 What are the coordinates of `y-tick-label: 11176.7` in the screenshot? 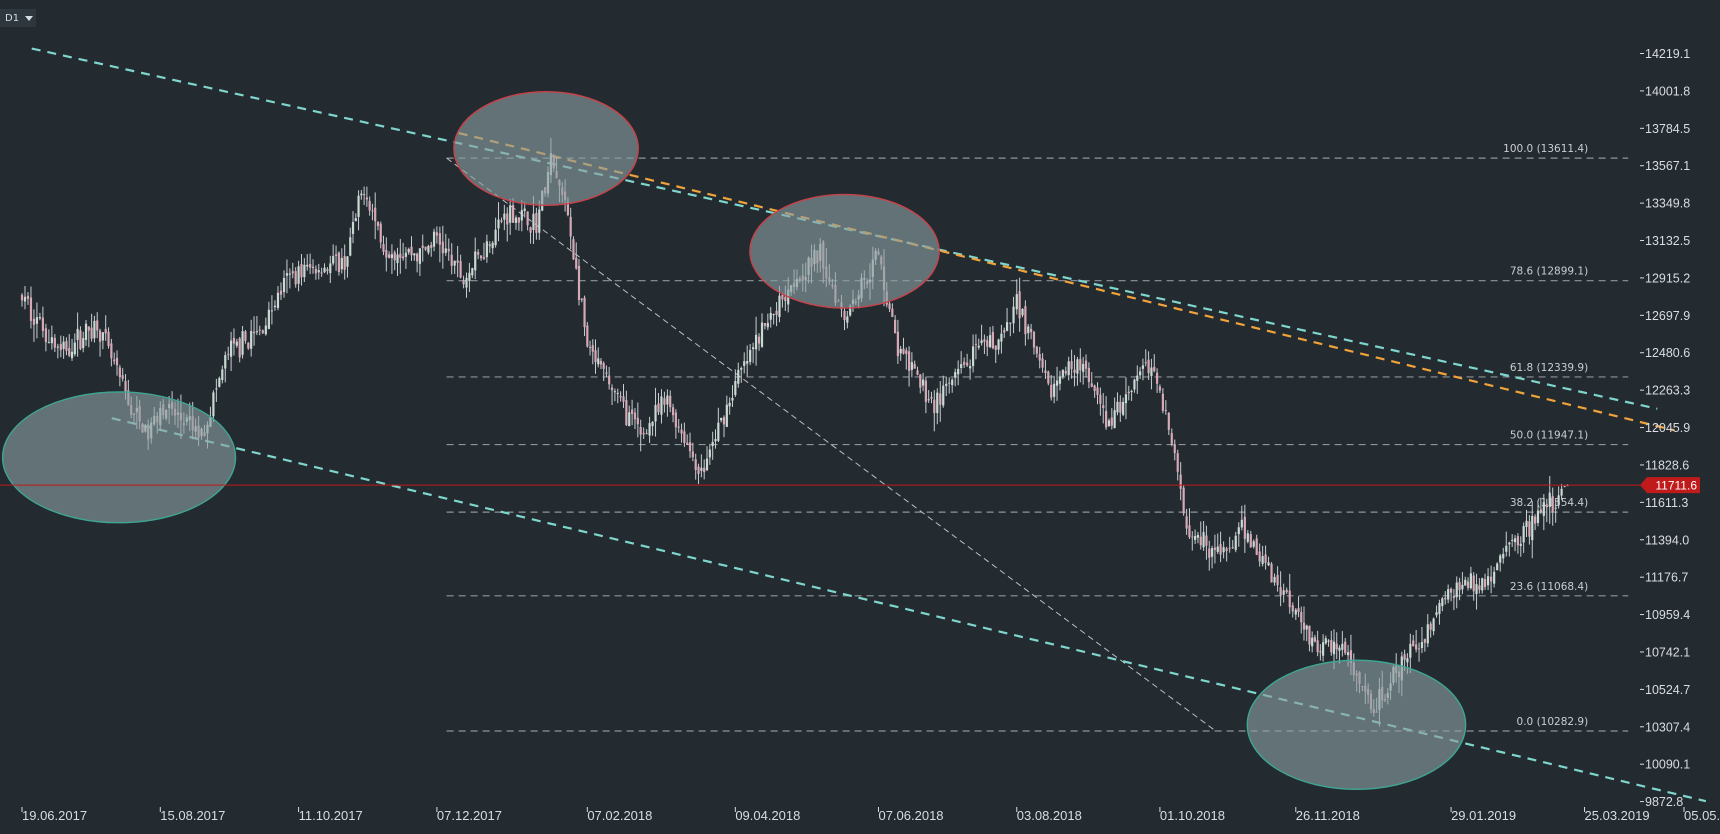 It's located at (1666, 578).